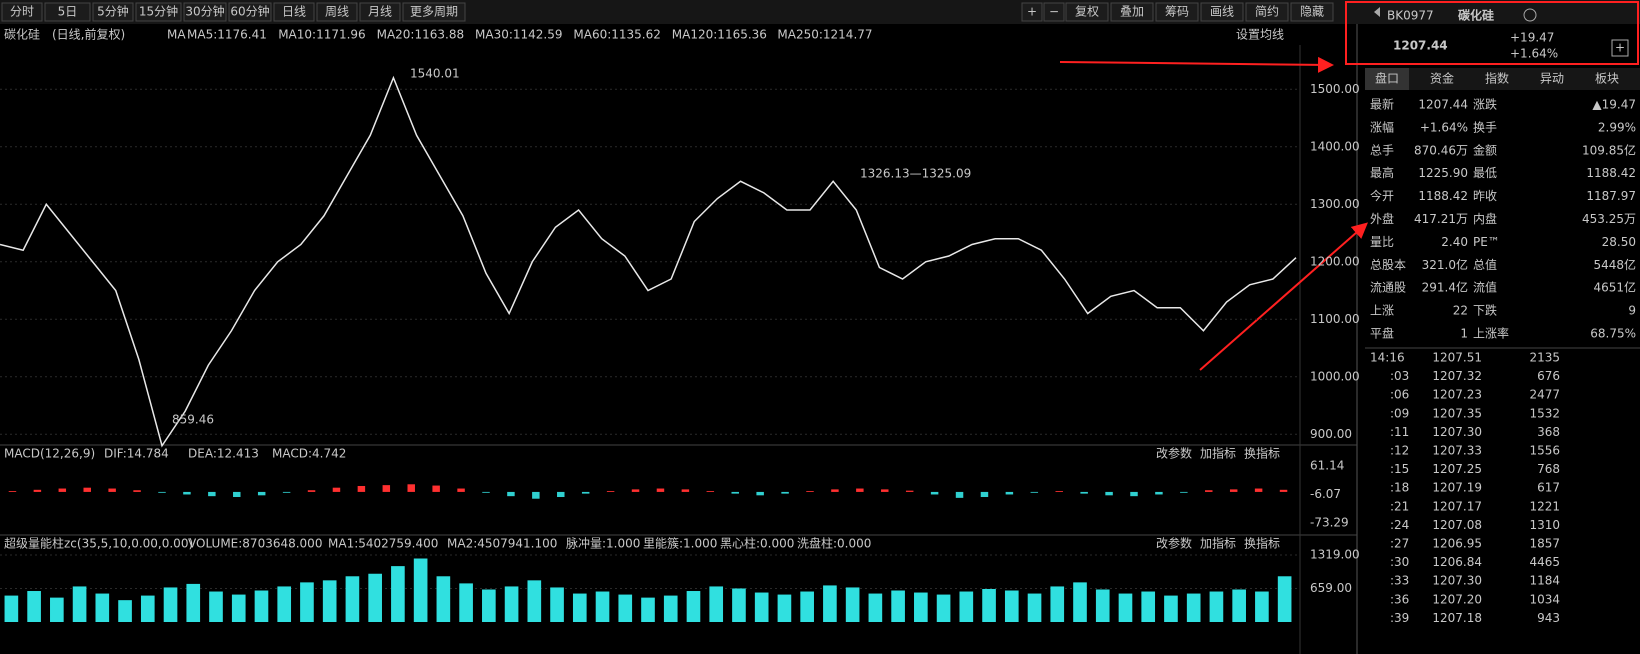 The image size is (1640, 654). What do you see at coordinates (1497, 78) in the screenshot?
I see `tab: 指数` at bounding box center [1497, 78].